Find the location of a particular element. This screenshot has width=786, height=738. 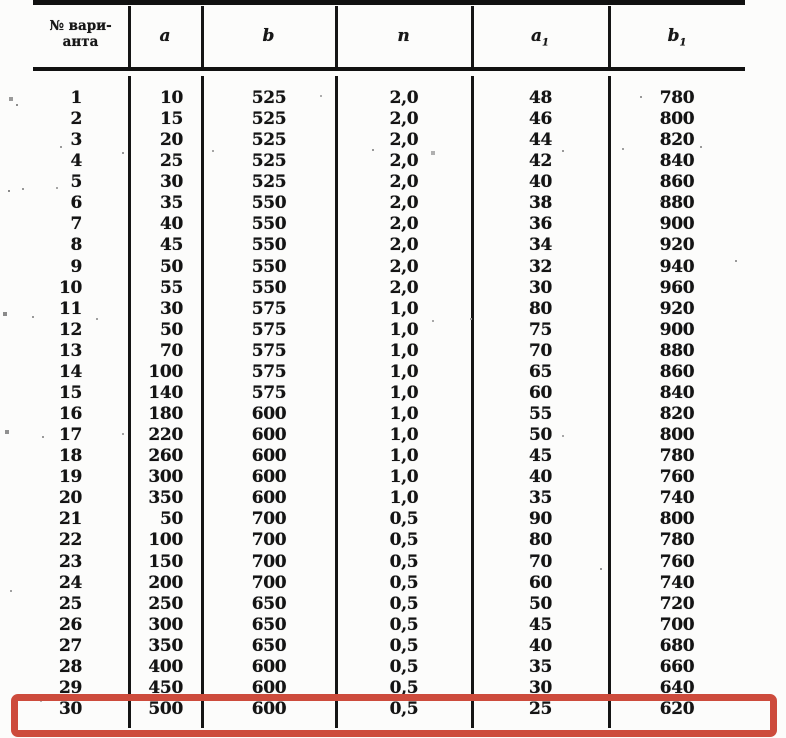

table-row: 18 260 600 1,0 45 780 is located at coordinates (393, 456).